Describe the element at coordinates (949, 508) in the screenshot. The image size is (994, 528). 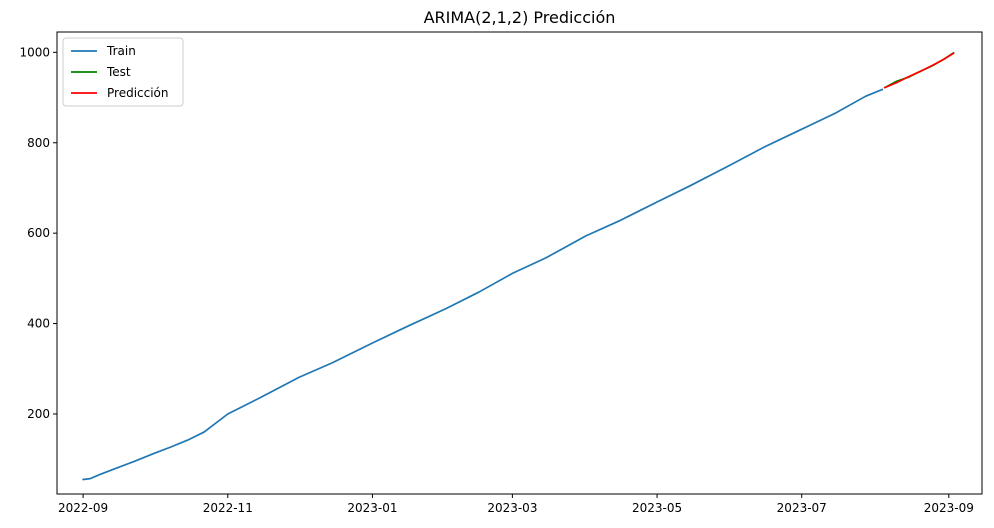
I see `x-tick-label: 2023-09` at that location.